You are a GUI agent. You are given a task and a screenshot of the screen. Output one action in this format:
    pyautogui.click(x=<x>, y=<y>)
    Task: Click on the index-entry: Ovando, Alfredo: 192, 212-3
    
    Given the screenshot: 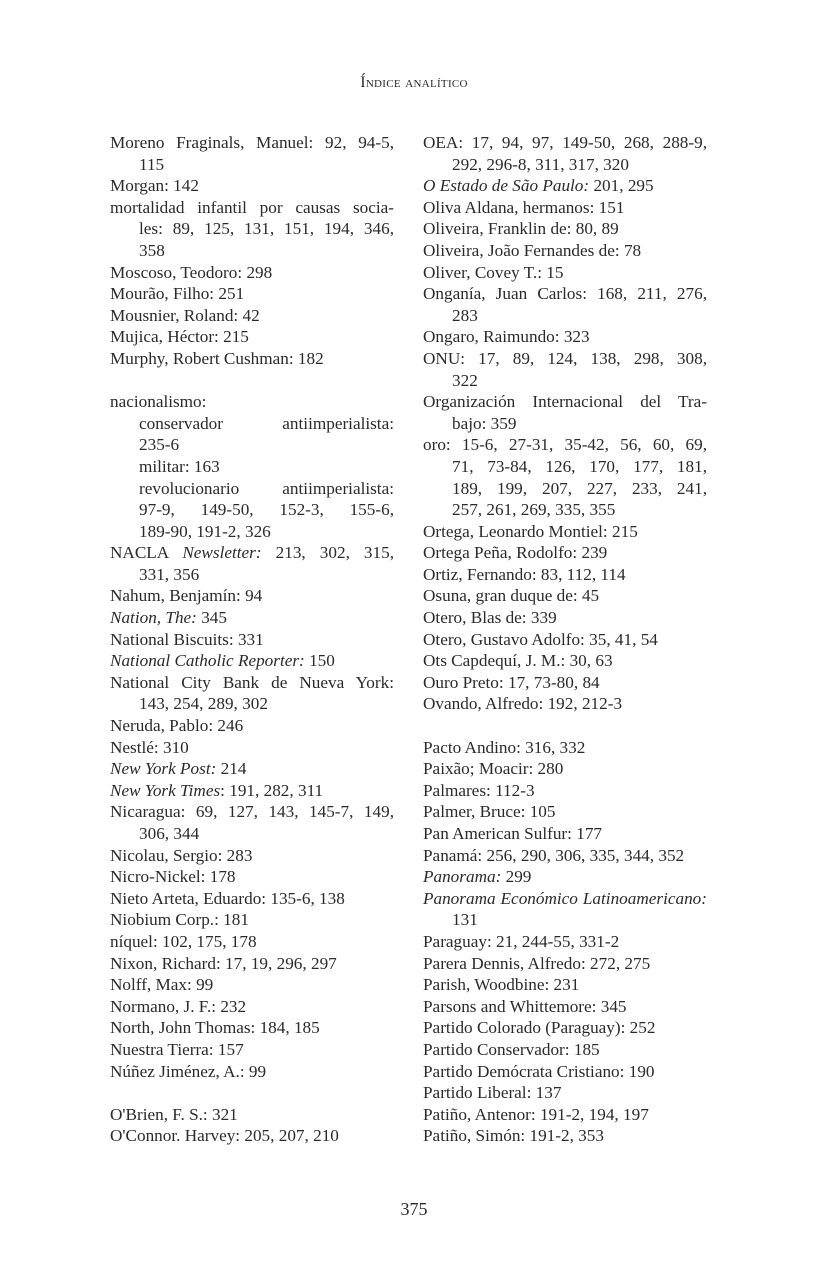 What is the action you would take?
    pyautogui.click(x=565, y=704)
    